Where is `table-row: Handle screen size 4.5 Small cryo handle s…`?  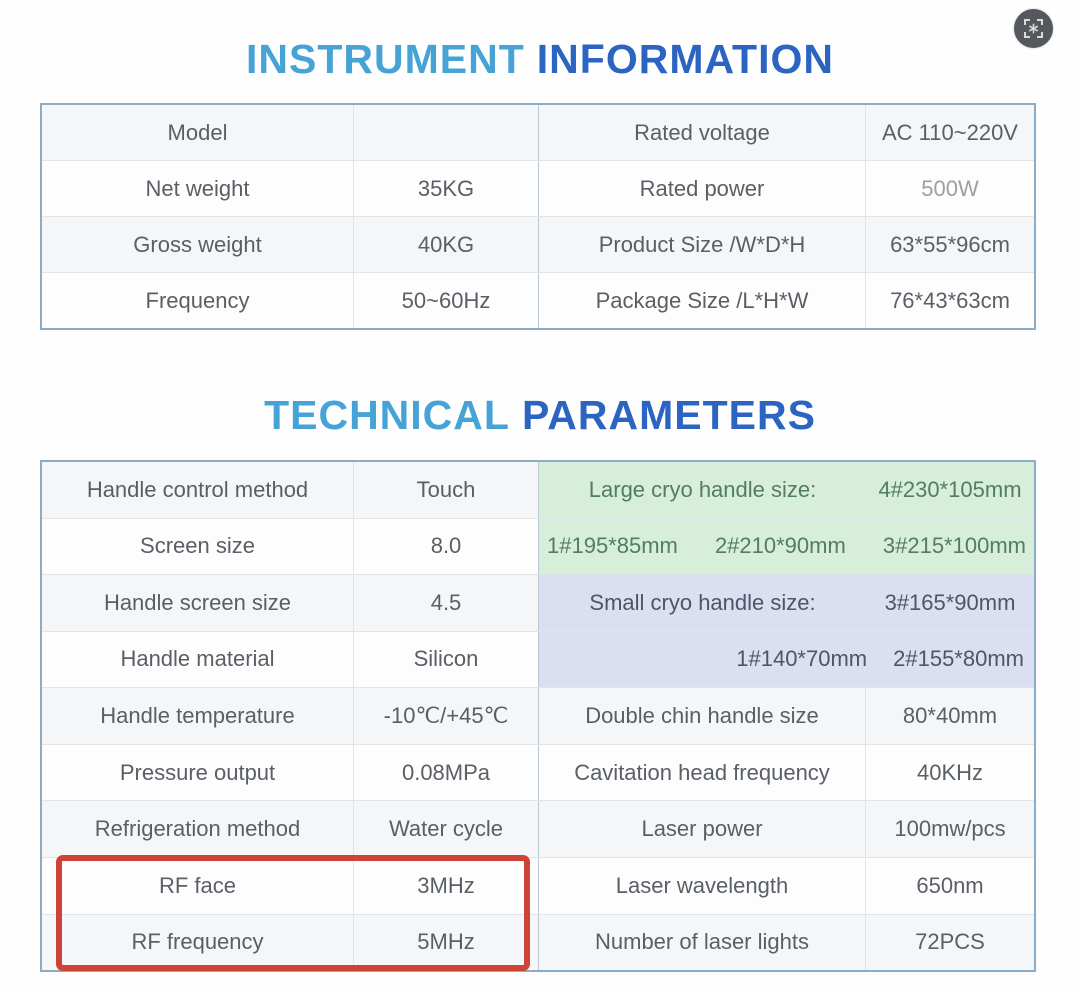 table-row: Handle screen size 4.5 Small cryo handle s… is located at coordinates (538, 603).